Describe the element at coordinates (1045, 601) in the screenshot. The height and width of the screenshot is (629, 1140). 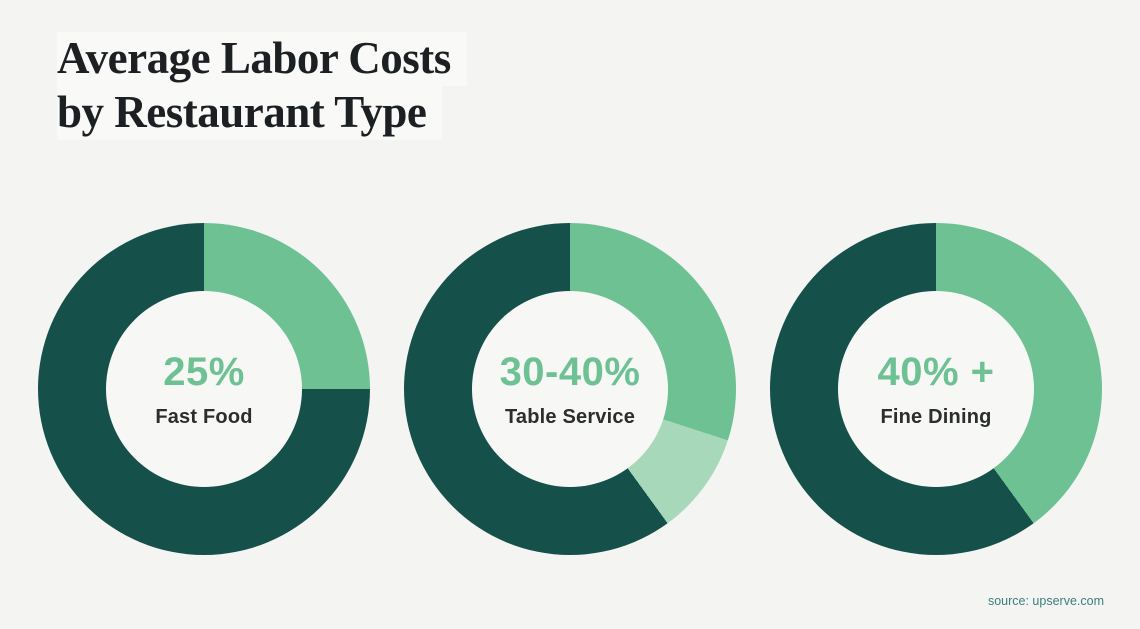
I see `source-credit: source: upserve.com` at that location.